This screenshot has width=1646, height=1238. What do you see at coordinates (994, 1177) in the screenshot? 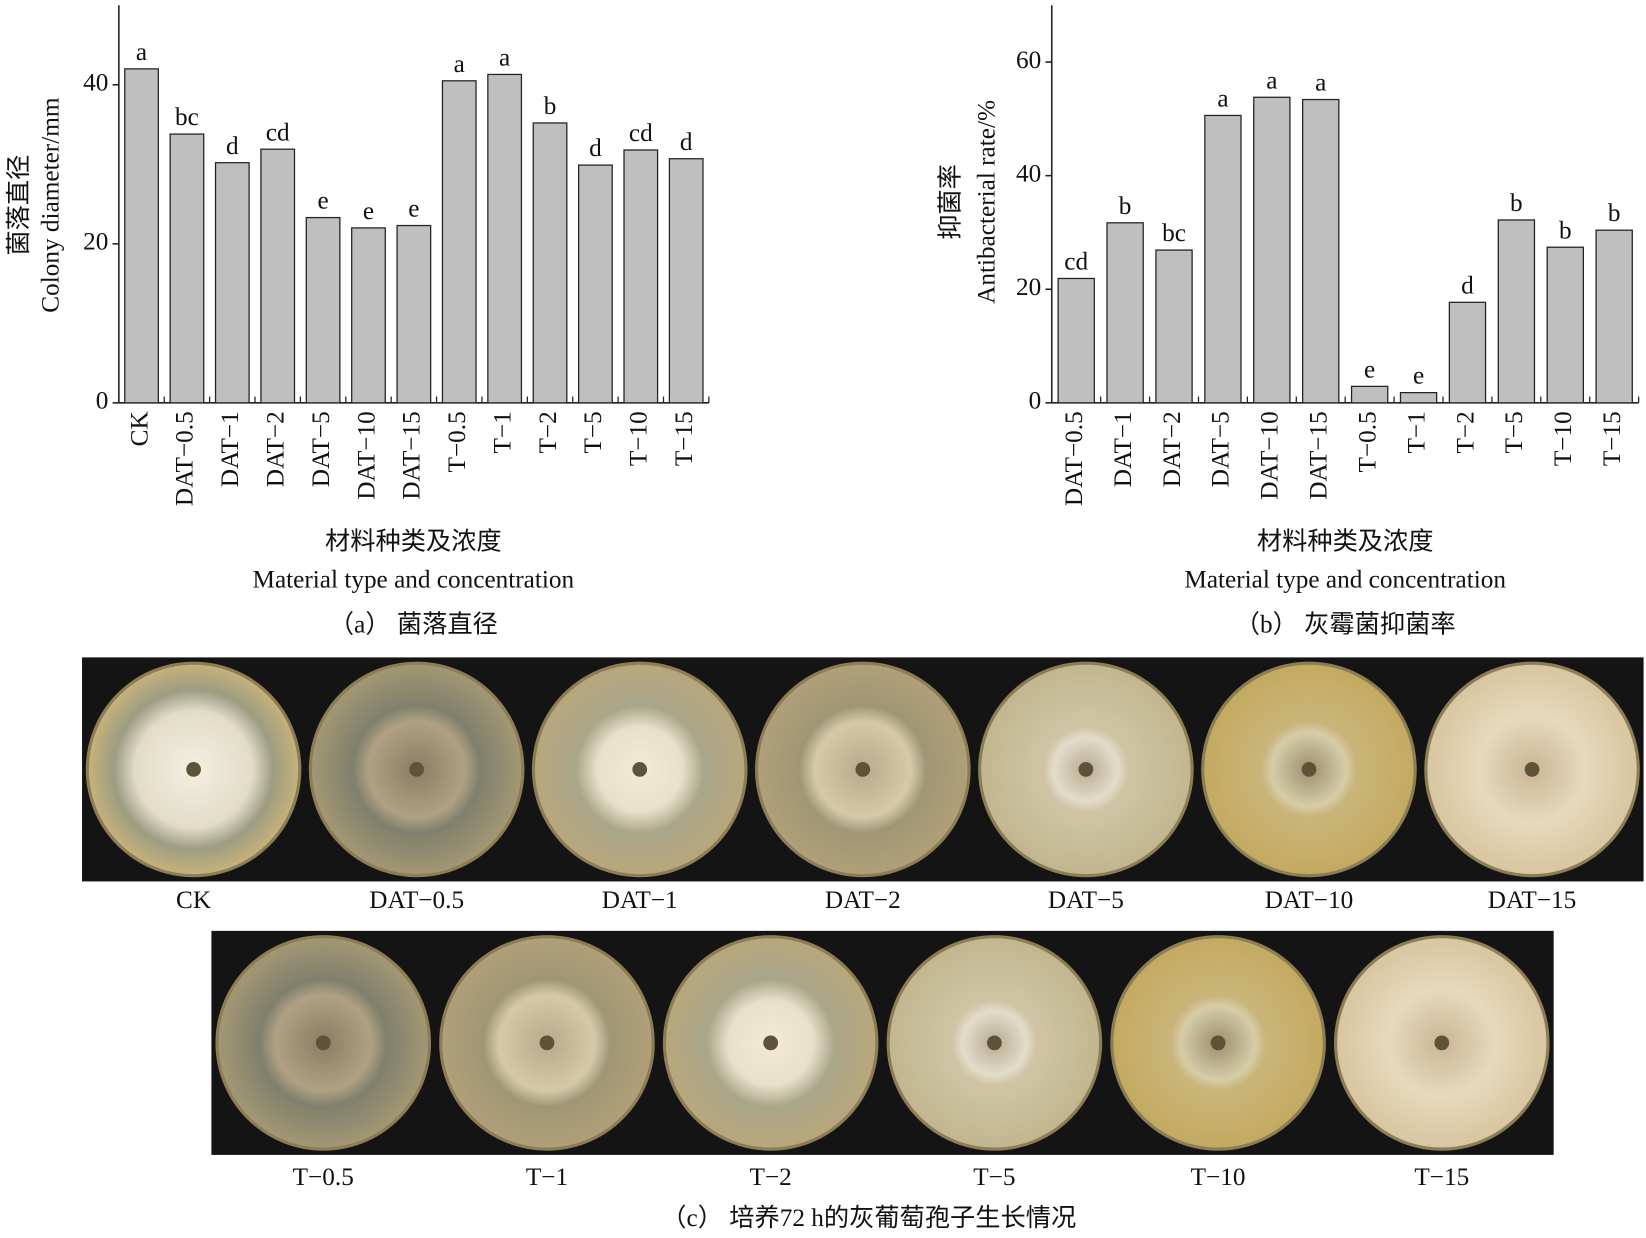
I see `photo-label: T−5` at bounding box center [994, 1177].